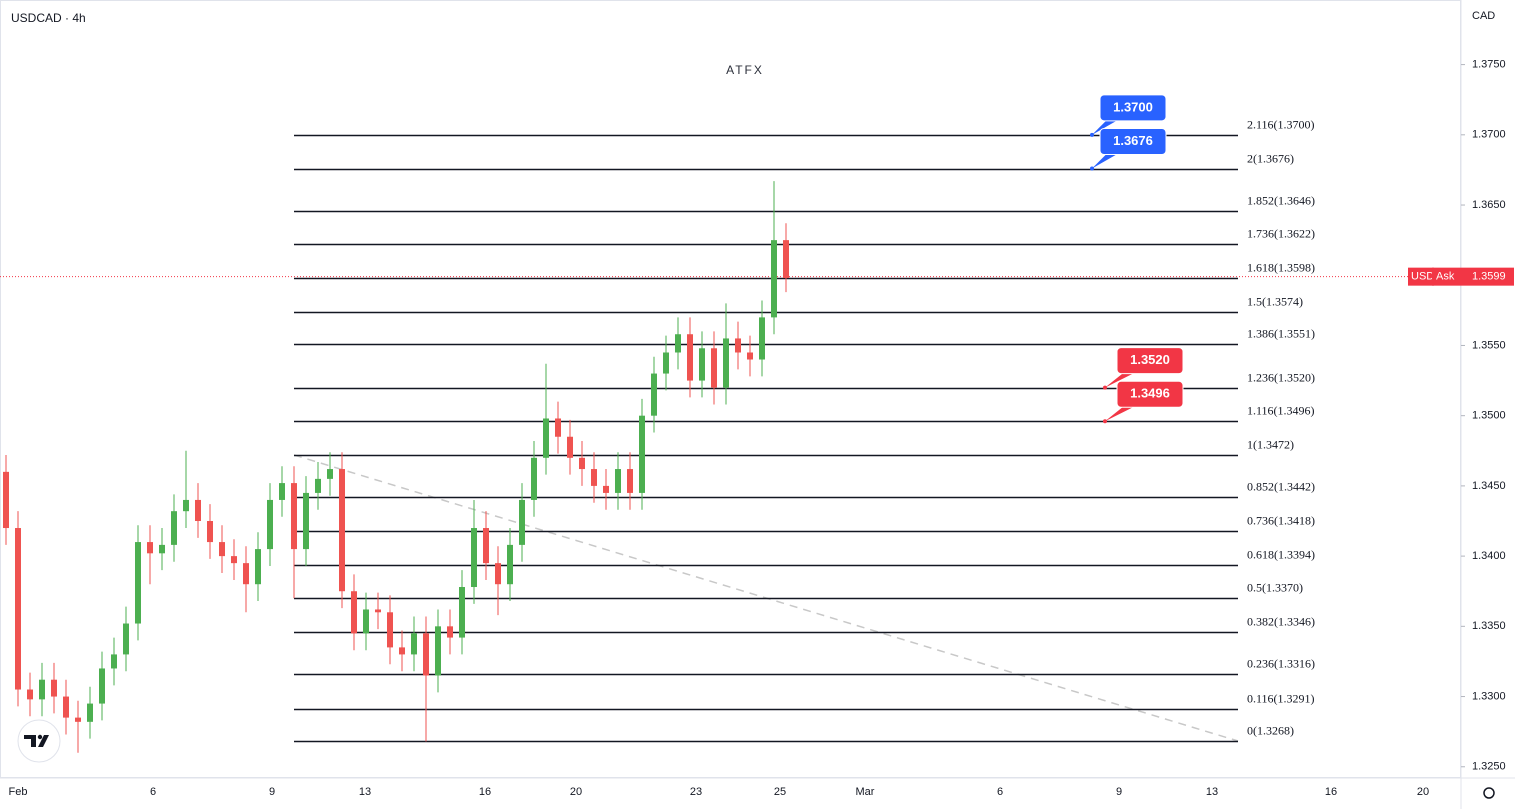  Describe the element at coordinates (696, 792) in the screenshot. I see `x-tick-label: 23` at that location.